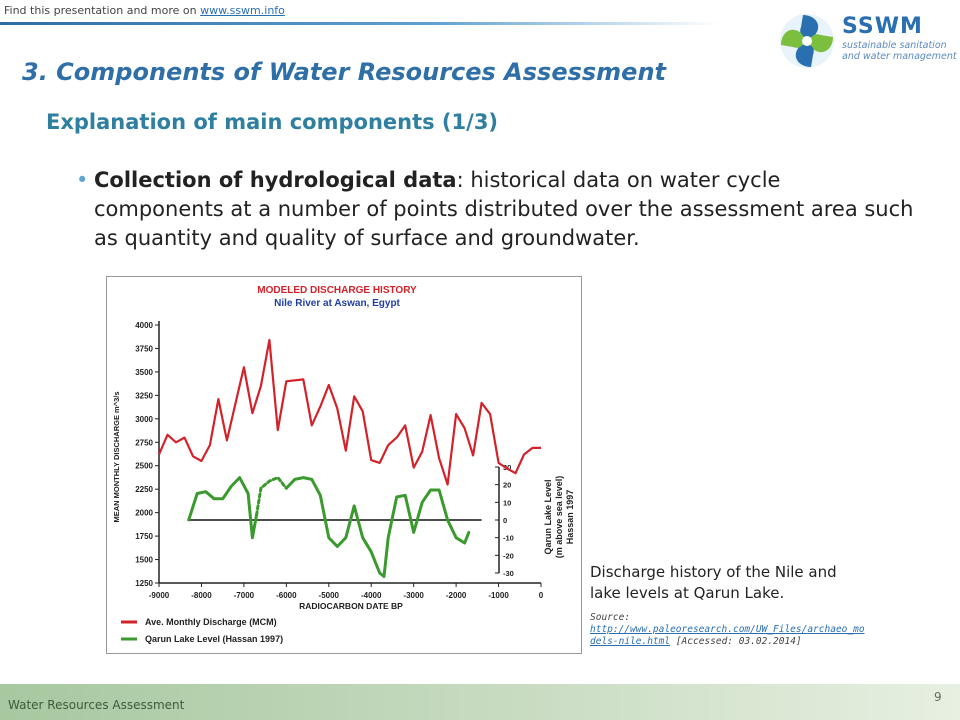 The image size is (960, 720). What do you see at coordinates (100, 10) in the screenshot?
I see `top-note-prefix: Find this presentation and more on` at bounding box center [100, 10].